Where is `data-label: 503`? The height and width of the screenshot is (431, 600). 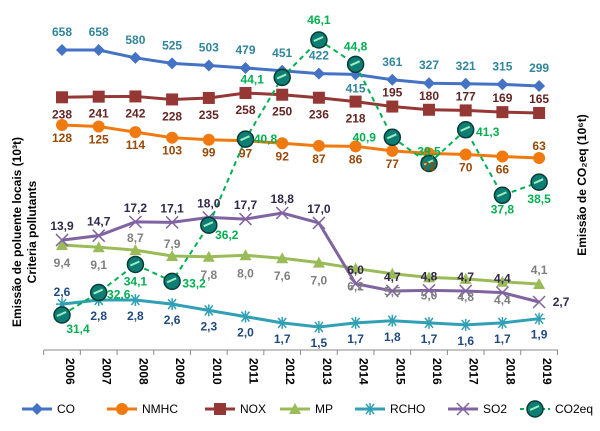
data-label: 503 is located at coordinates (209, 48).